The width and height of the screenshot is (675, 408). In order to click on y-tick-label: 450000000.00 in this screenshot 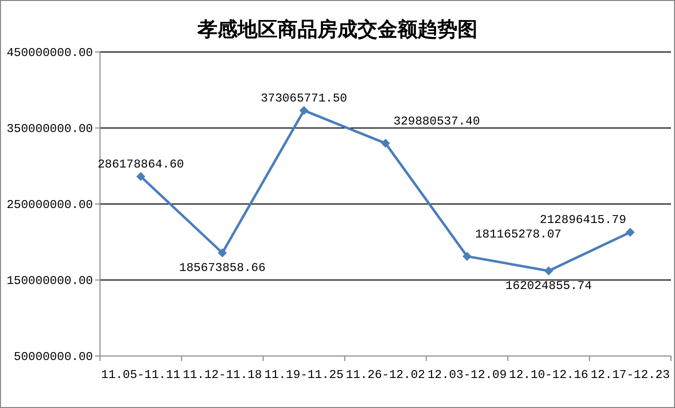, I will do `click(49, 53)`.